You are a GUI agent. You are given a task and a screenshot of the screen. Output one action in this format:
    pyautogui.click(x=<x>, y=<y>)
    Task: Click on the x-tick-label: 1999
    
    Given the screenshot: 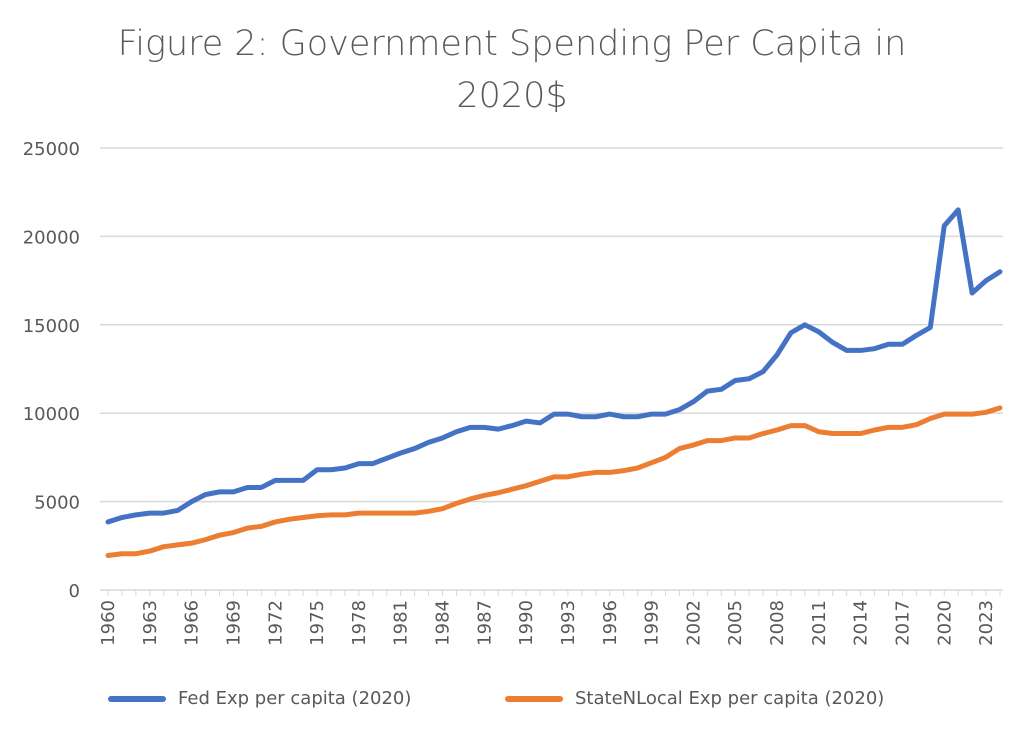 What is the action you would take?
    pyautogui.click(x=652, y=623)
    